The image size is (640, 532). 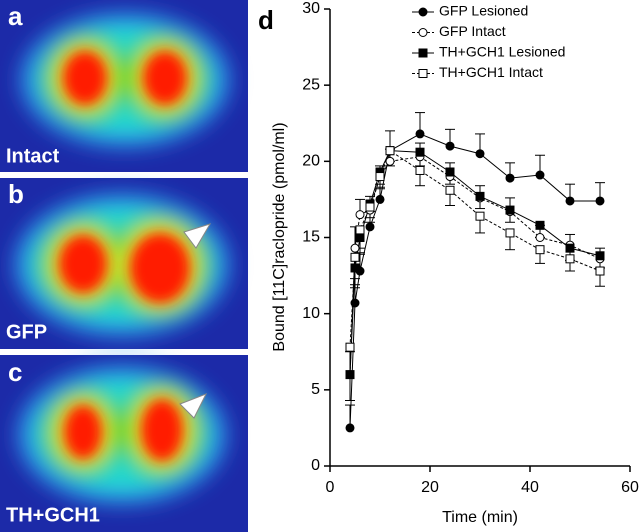 What do you see at coordinates (330, 487) in the screenshot?
I see `x-tick-label: 0` at bounding box center [330, 487].